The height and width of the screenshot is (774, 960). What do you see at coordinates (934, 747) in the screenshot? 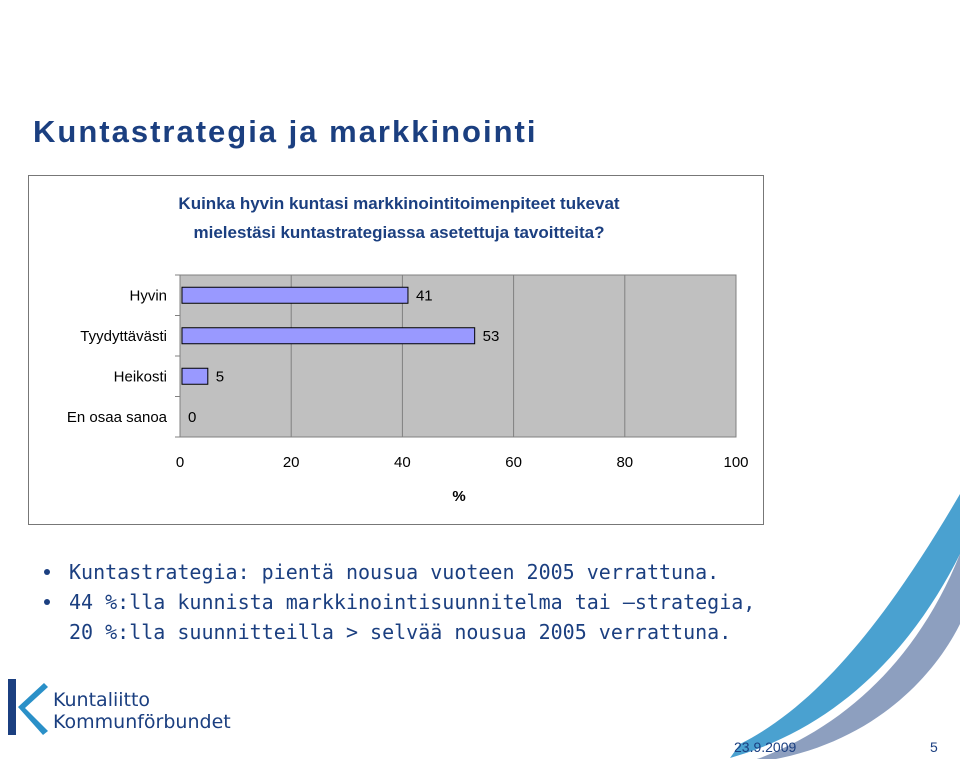
I see `page-number: 5` at bounding box center [934, 747].